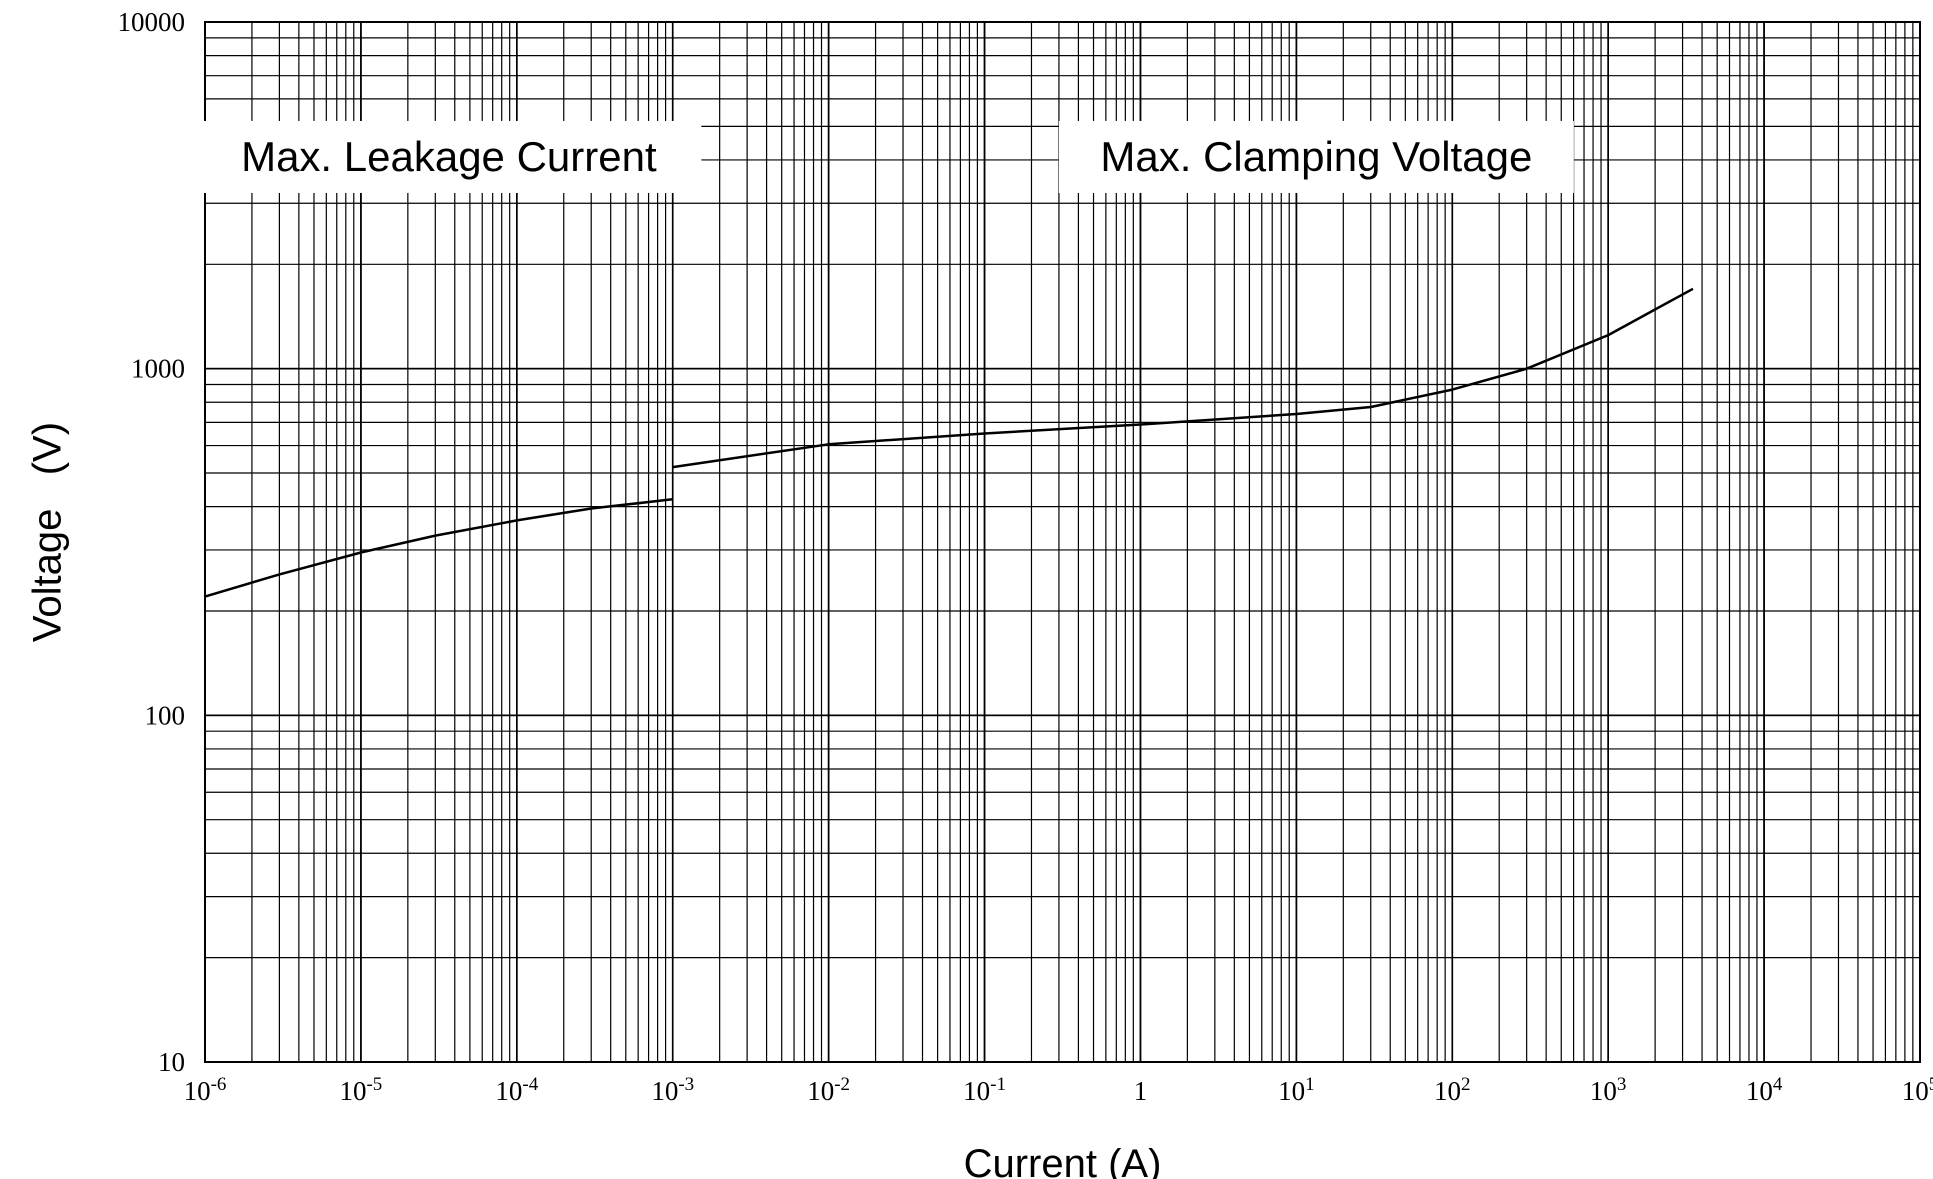 The image size is (1933, 1179). I want to click on x-tick-label: 10⁵, so click(1917, 1090).